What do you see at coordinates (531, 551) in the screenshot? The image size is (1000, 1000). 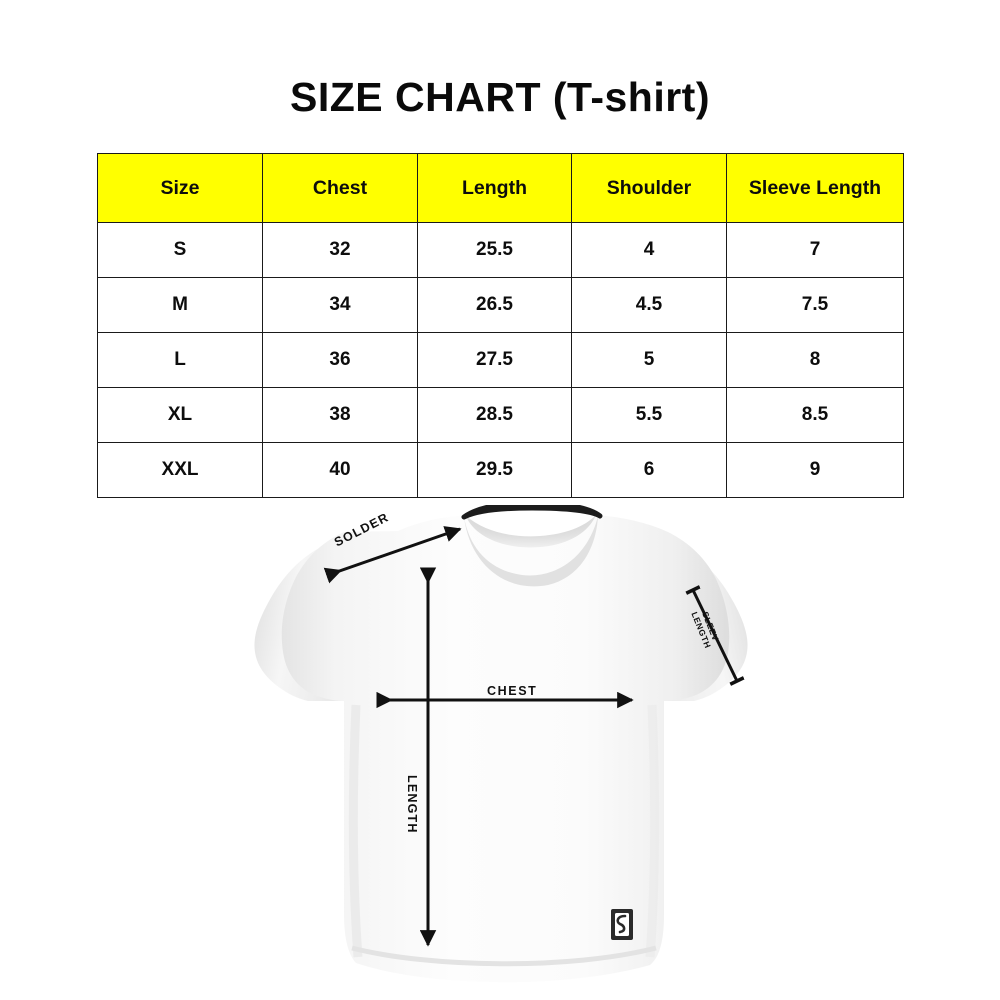 I see `tshirt-neck-inner-shadow` at bounding box center [531, 551].